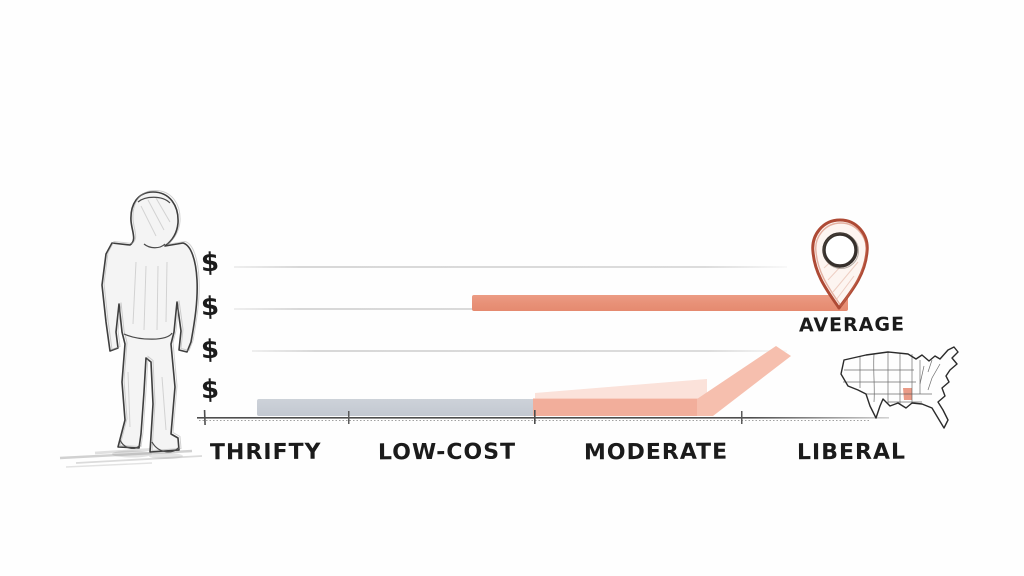  Describe the element at coordinates (265, 452) in the screenshot. I see `x-label-thrifty: THRIFTY` at that location.